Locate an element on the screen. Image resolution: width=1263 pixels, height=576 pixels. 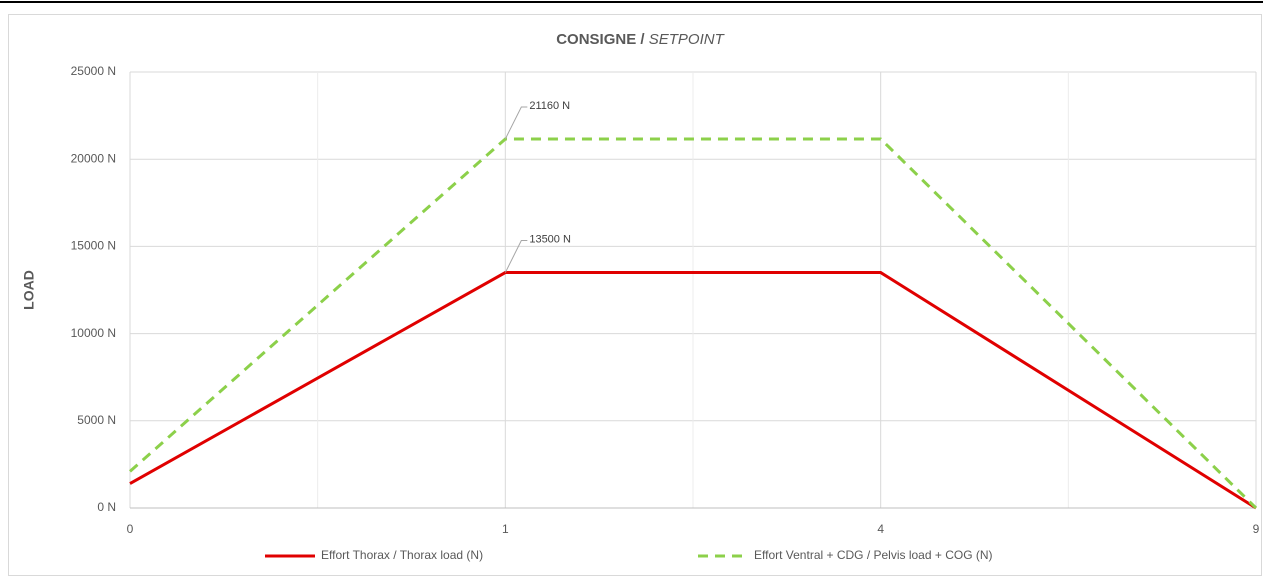
y-tick-label: 5000 N is located at coordinates (96, 420).